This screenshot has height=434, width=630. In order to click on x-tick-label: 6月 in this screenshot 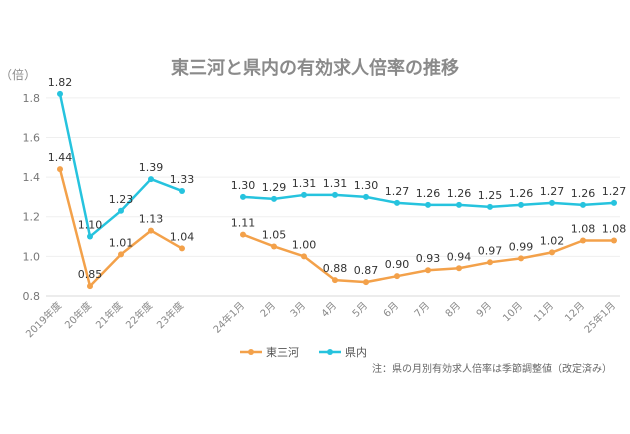, I will do `click(391, 310)`.